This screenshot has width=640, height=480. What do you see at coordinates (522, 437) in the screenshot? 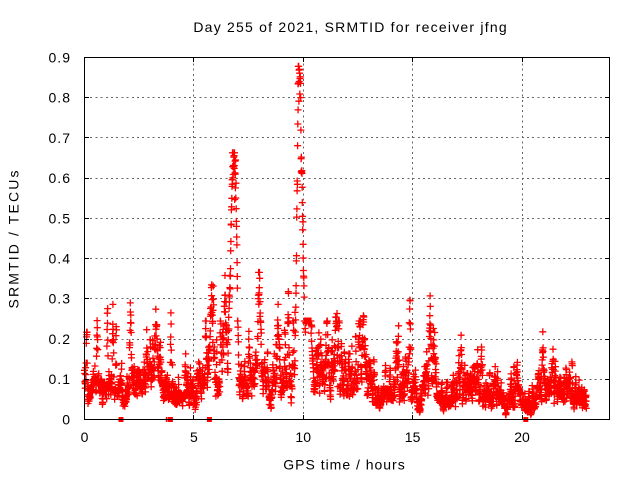
I see `svg-text: 20` at bounding box center [522, 437].